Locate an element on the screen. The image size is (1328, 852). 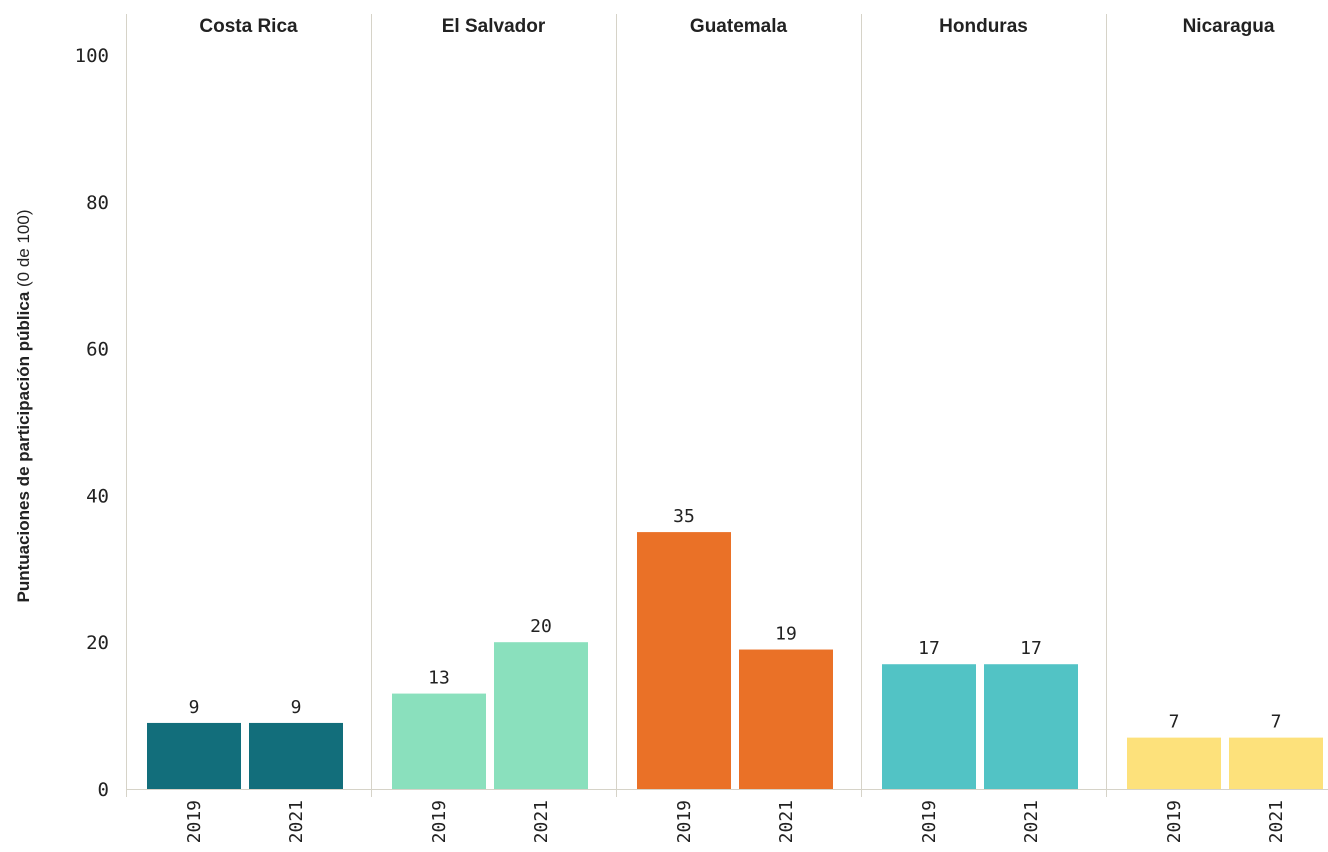
y-tick-label: 100 is located at coordinates (92, 56).